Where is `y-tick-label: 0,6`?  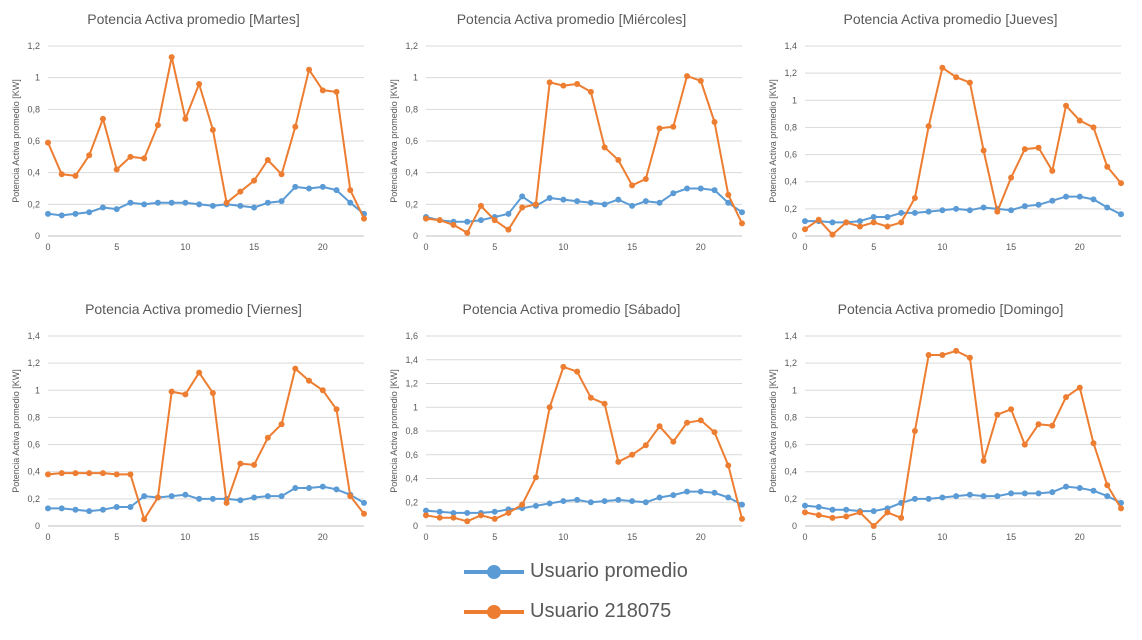
y-tick-label: 0,6 is located at coordinates (33, 141).